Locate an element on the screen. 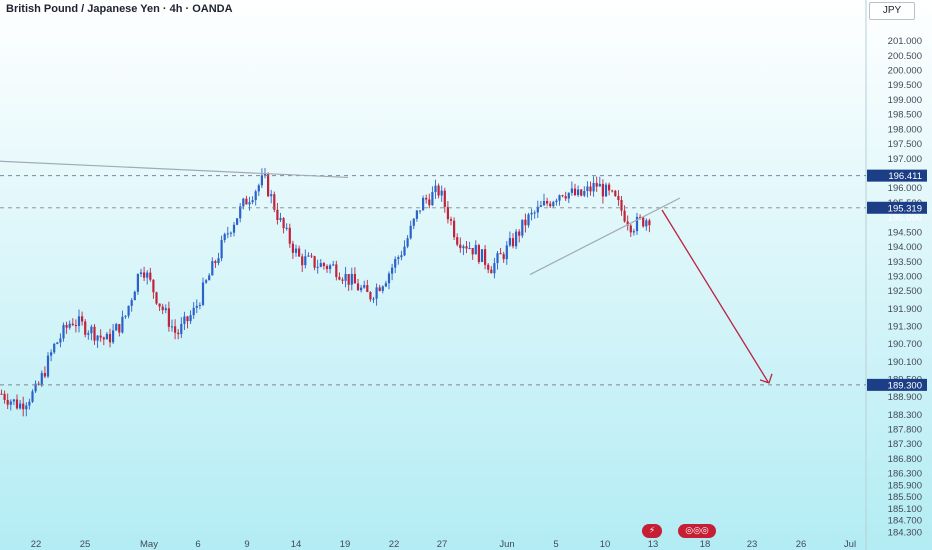  x-tick-label: 23 is located at coordinates (752, 544).